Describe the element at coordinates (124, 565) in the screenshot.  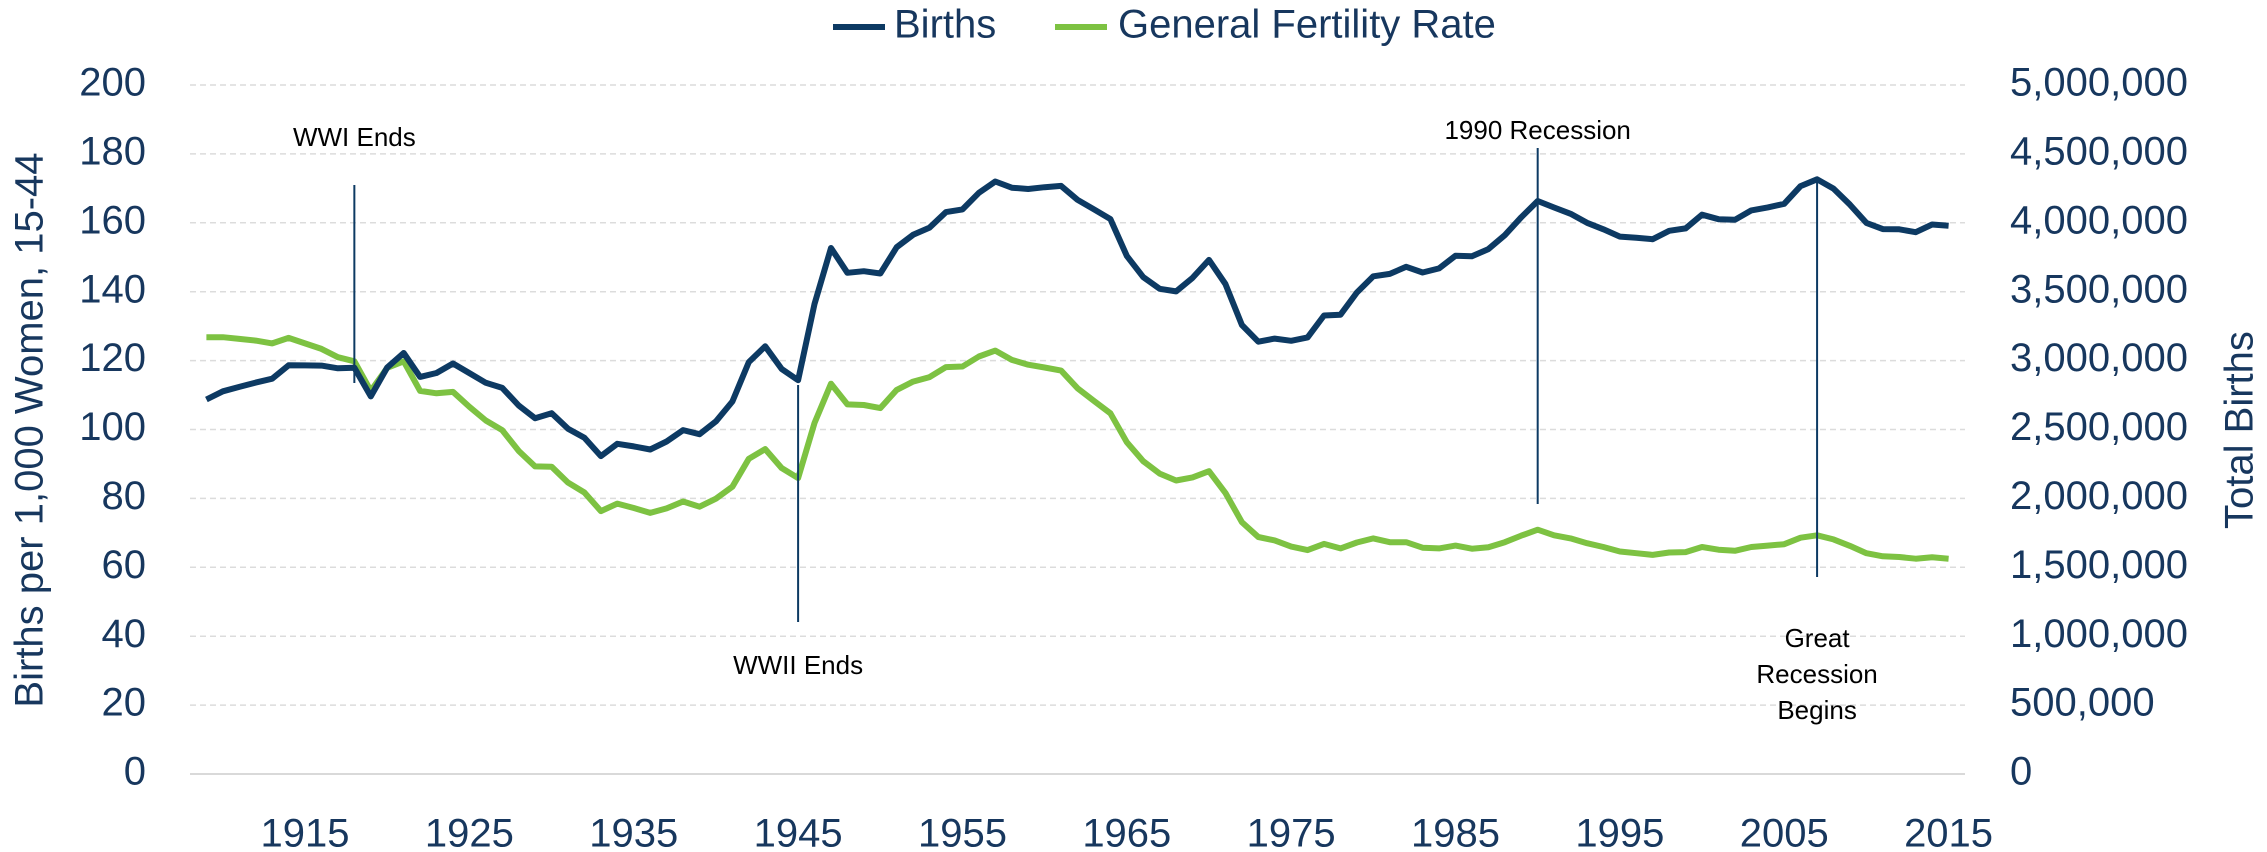
I see `y-tick-label: 60` at that location.